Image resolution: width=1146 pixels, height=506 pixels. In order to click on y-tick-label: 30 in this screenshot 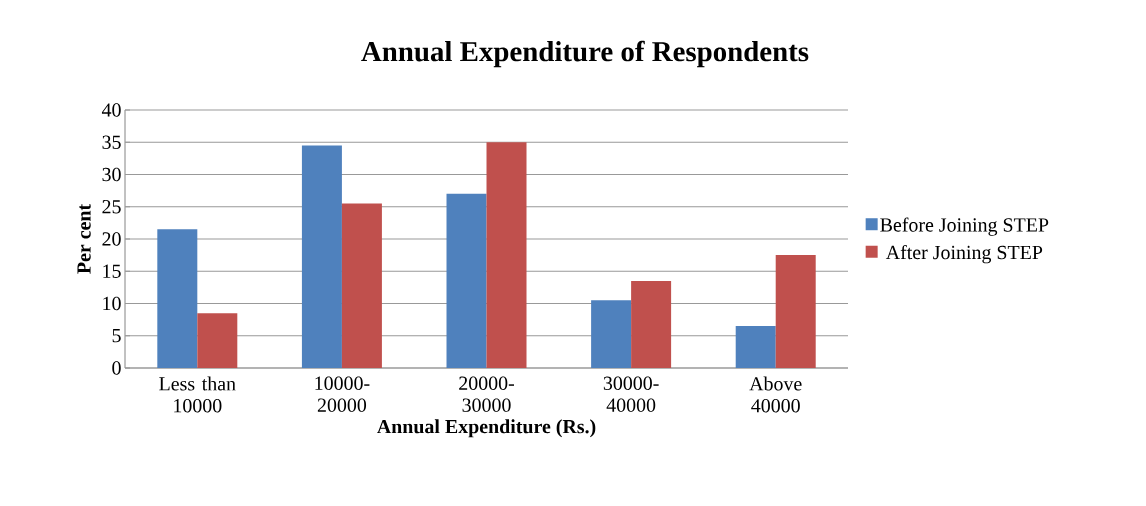, I will do `click(111, 174)`.